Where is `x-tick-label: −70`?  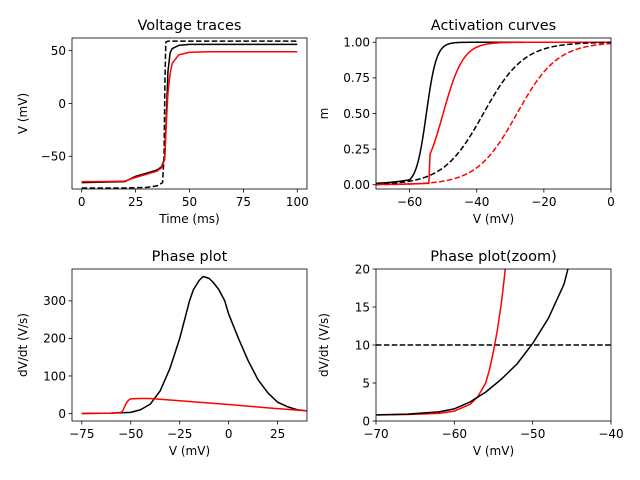 x-tick-label: −70 is located at coordinates (375, 434).